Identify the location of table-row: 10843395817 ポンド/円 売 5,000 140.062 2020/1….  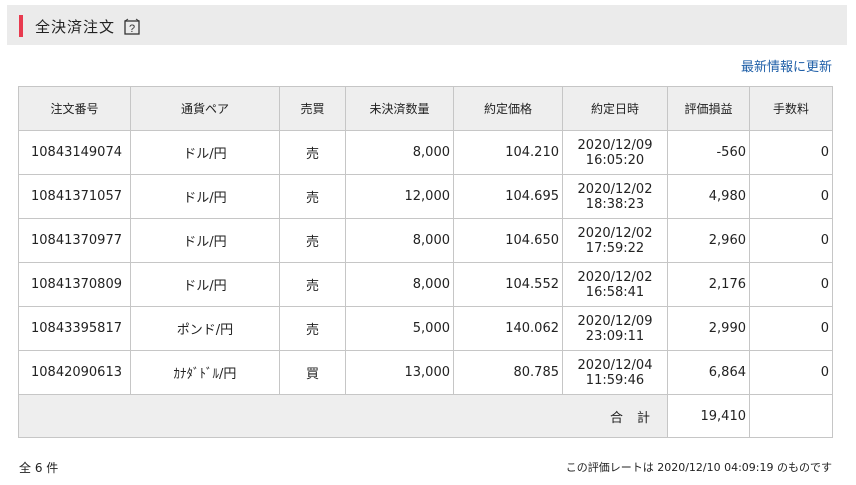
(425, 328).